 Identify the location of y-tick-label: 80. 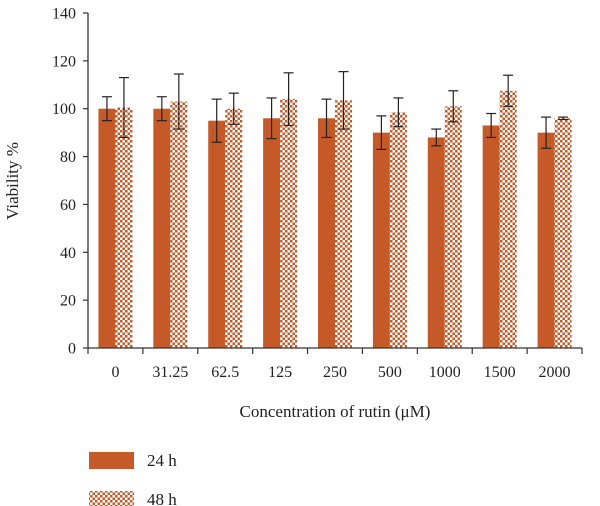
(68, 157).